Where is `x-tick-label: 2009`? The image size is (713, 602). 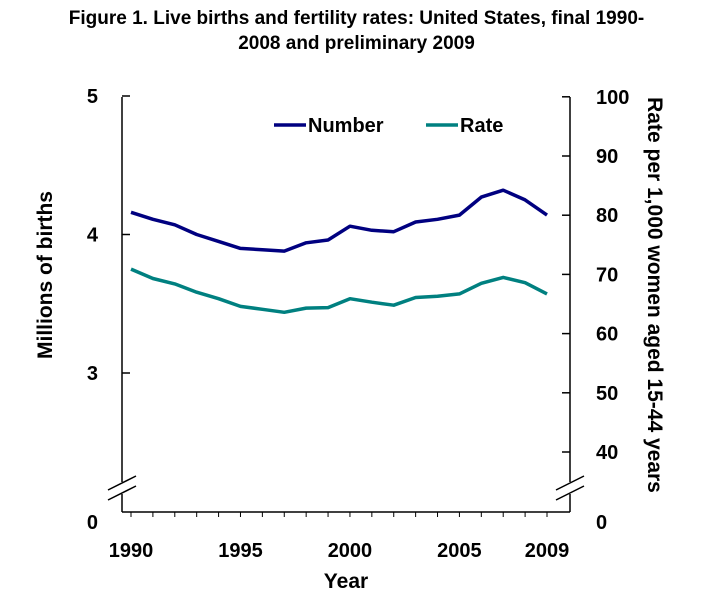
x-tick-label: 2009 is located at coordinates (547, 551).